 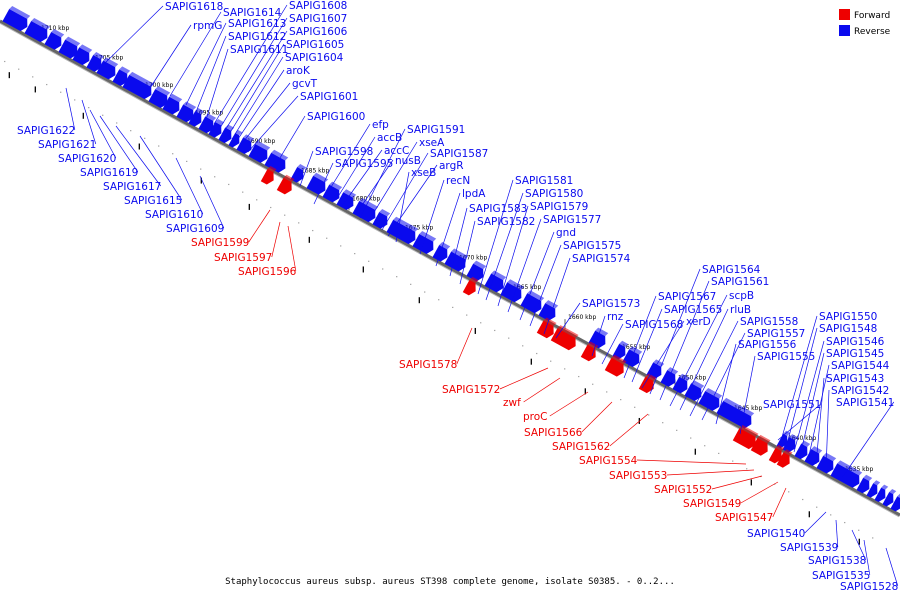 I want to click on gene-label: SAPIG1557, so click(x=776, y=334).